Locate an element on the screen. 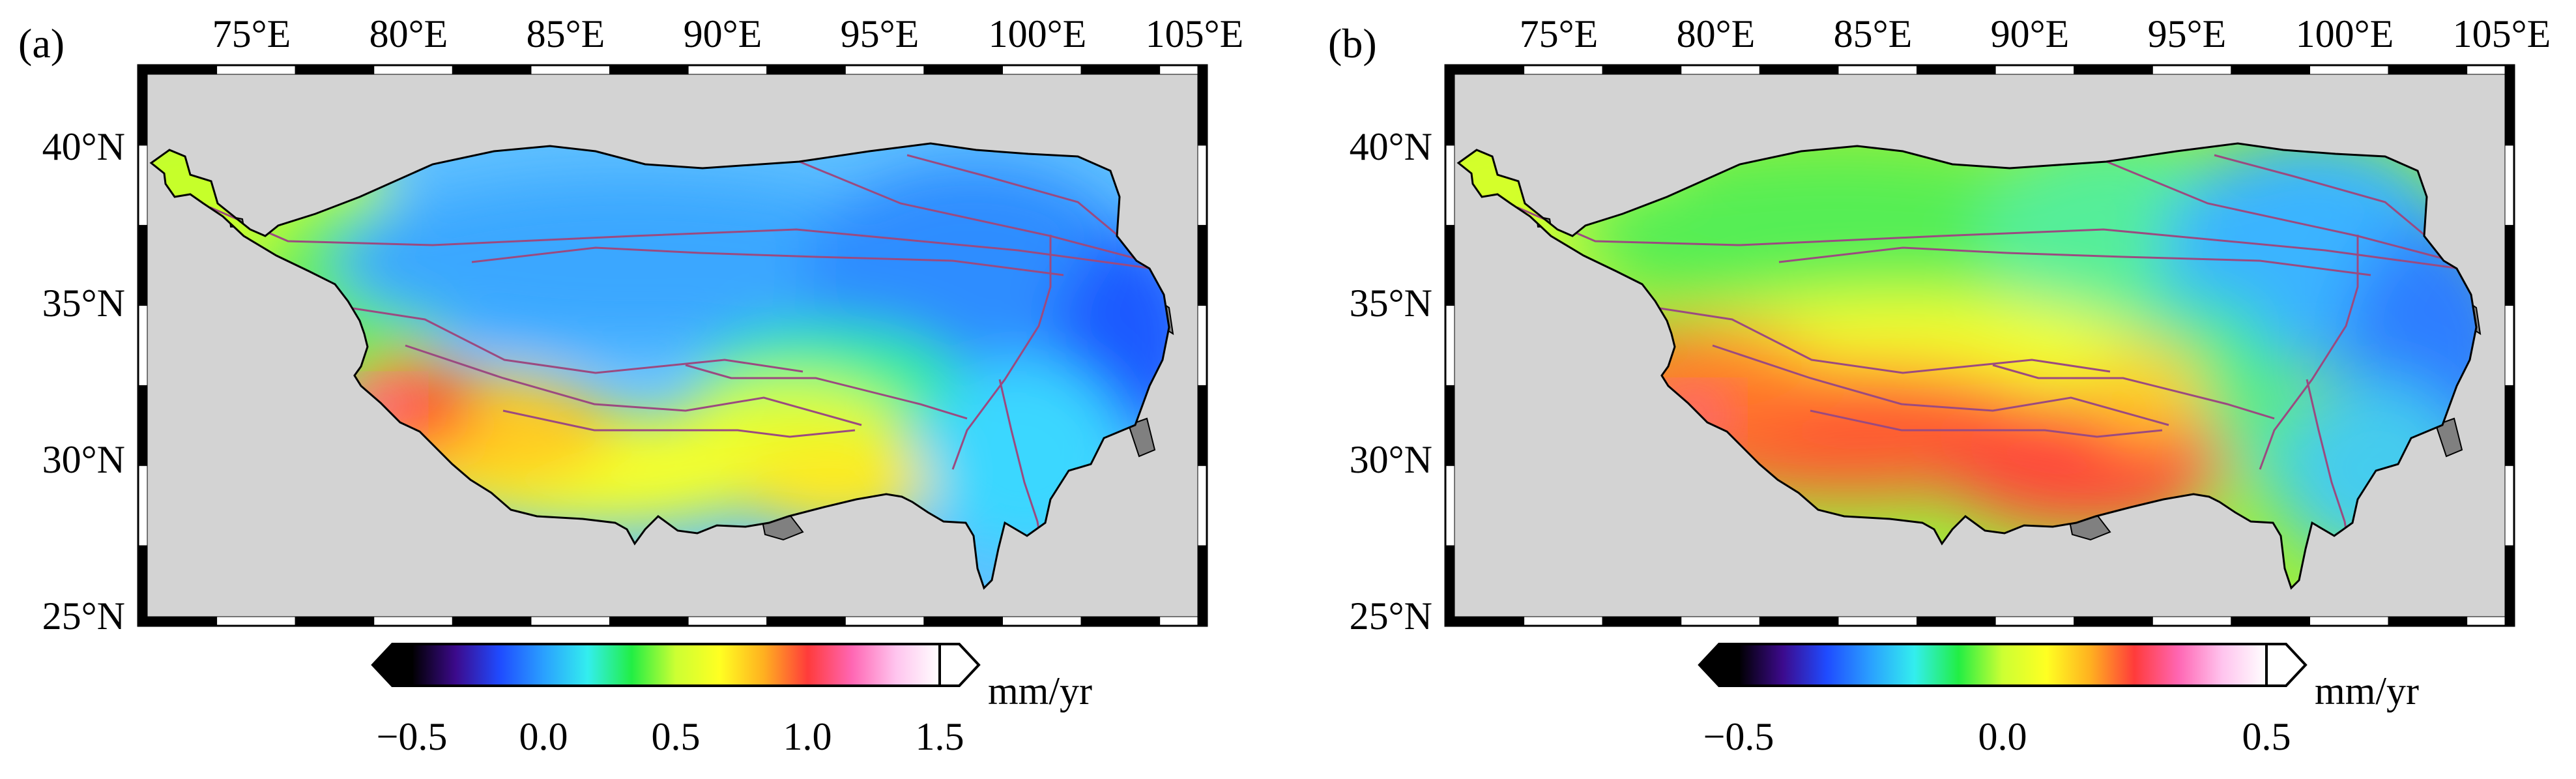 This screenshot has height=779, width=2576. panel-a-colorbar-tick-4: 1.5 is located at coordinates (940, 737).